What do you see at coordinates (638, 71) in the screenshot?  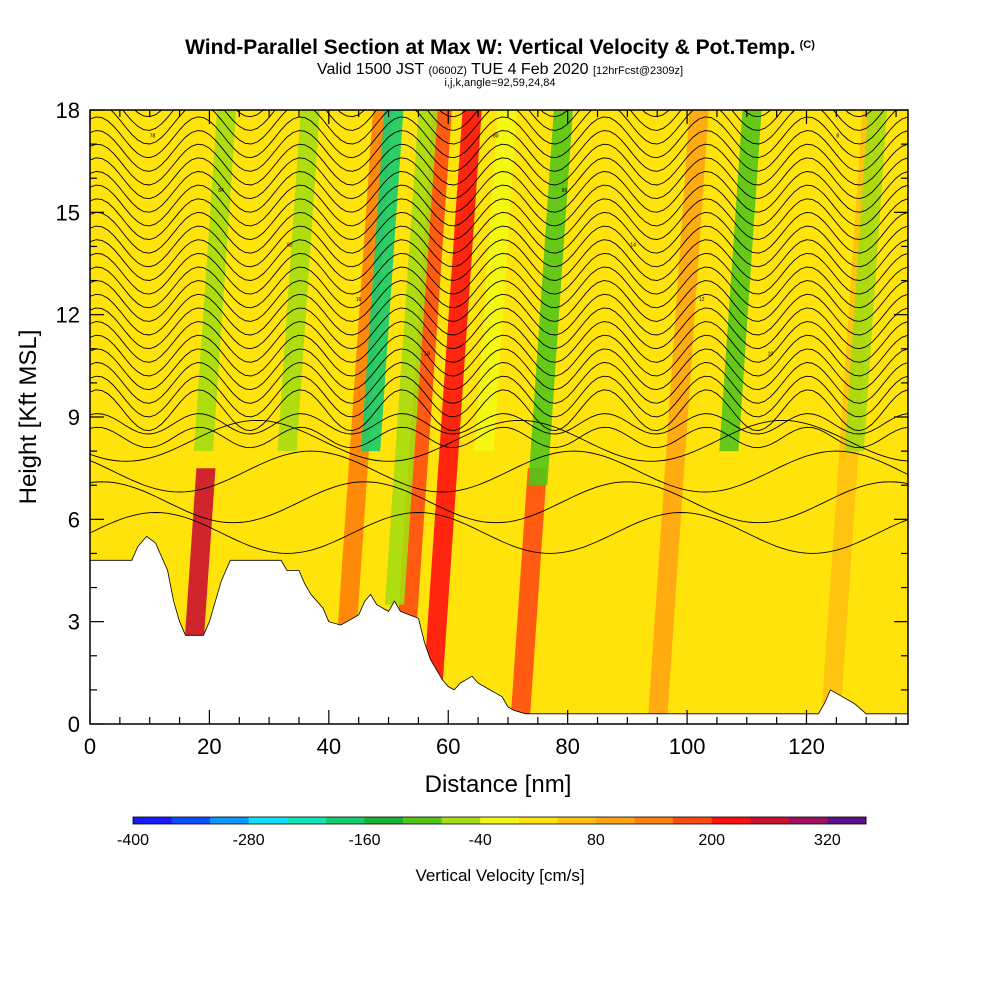 I see `forecast-info: [12hrFcst@2309z]` at bounding box center [638, 71].